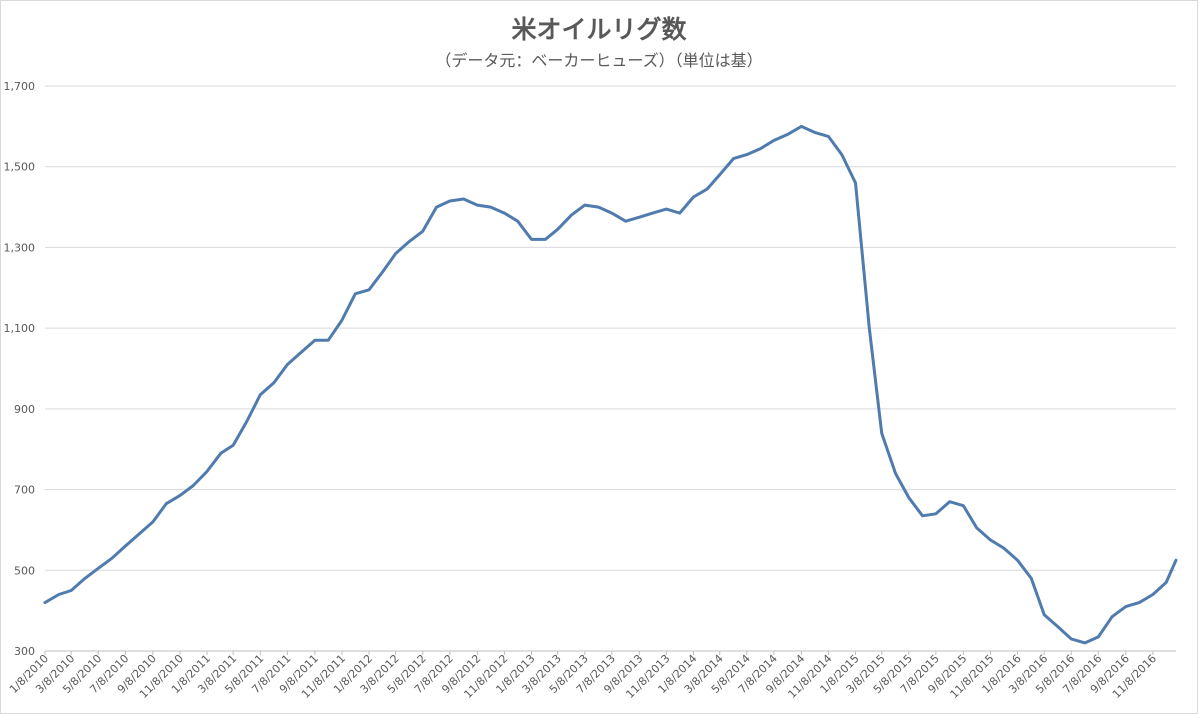 This screenshot has height=714, width=1198. I want to click on y-tick-label: 1,300, so click(20, 247).